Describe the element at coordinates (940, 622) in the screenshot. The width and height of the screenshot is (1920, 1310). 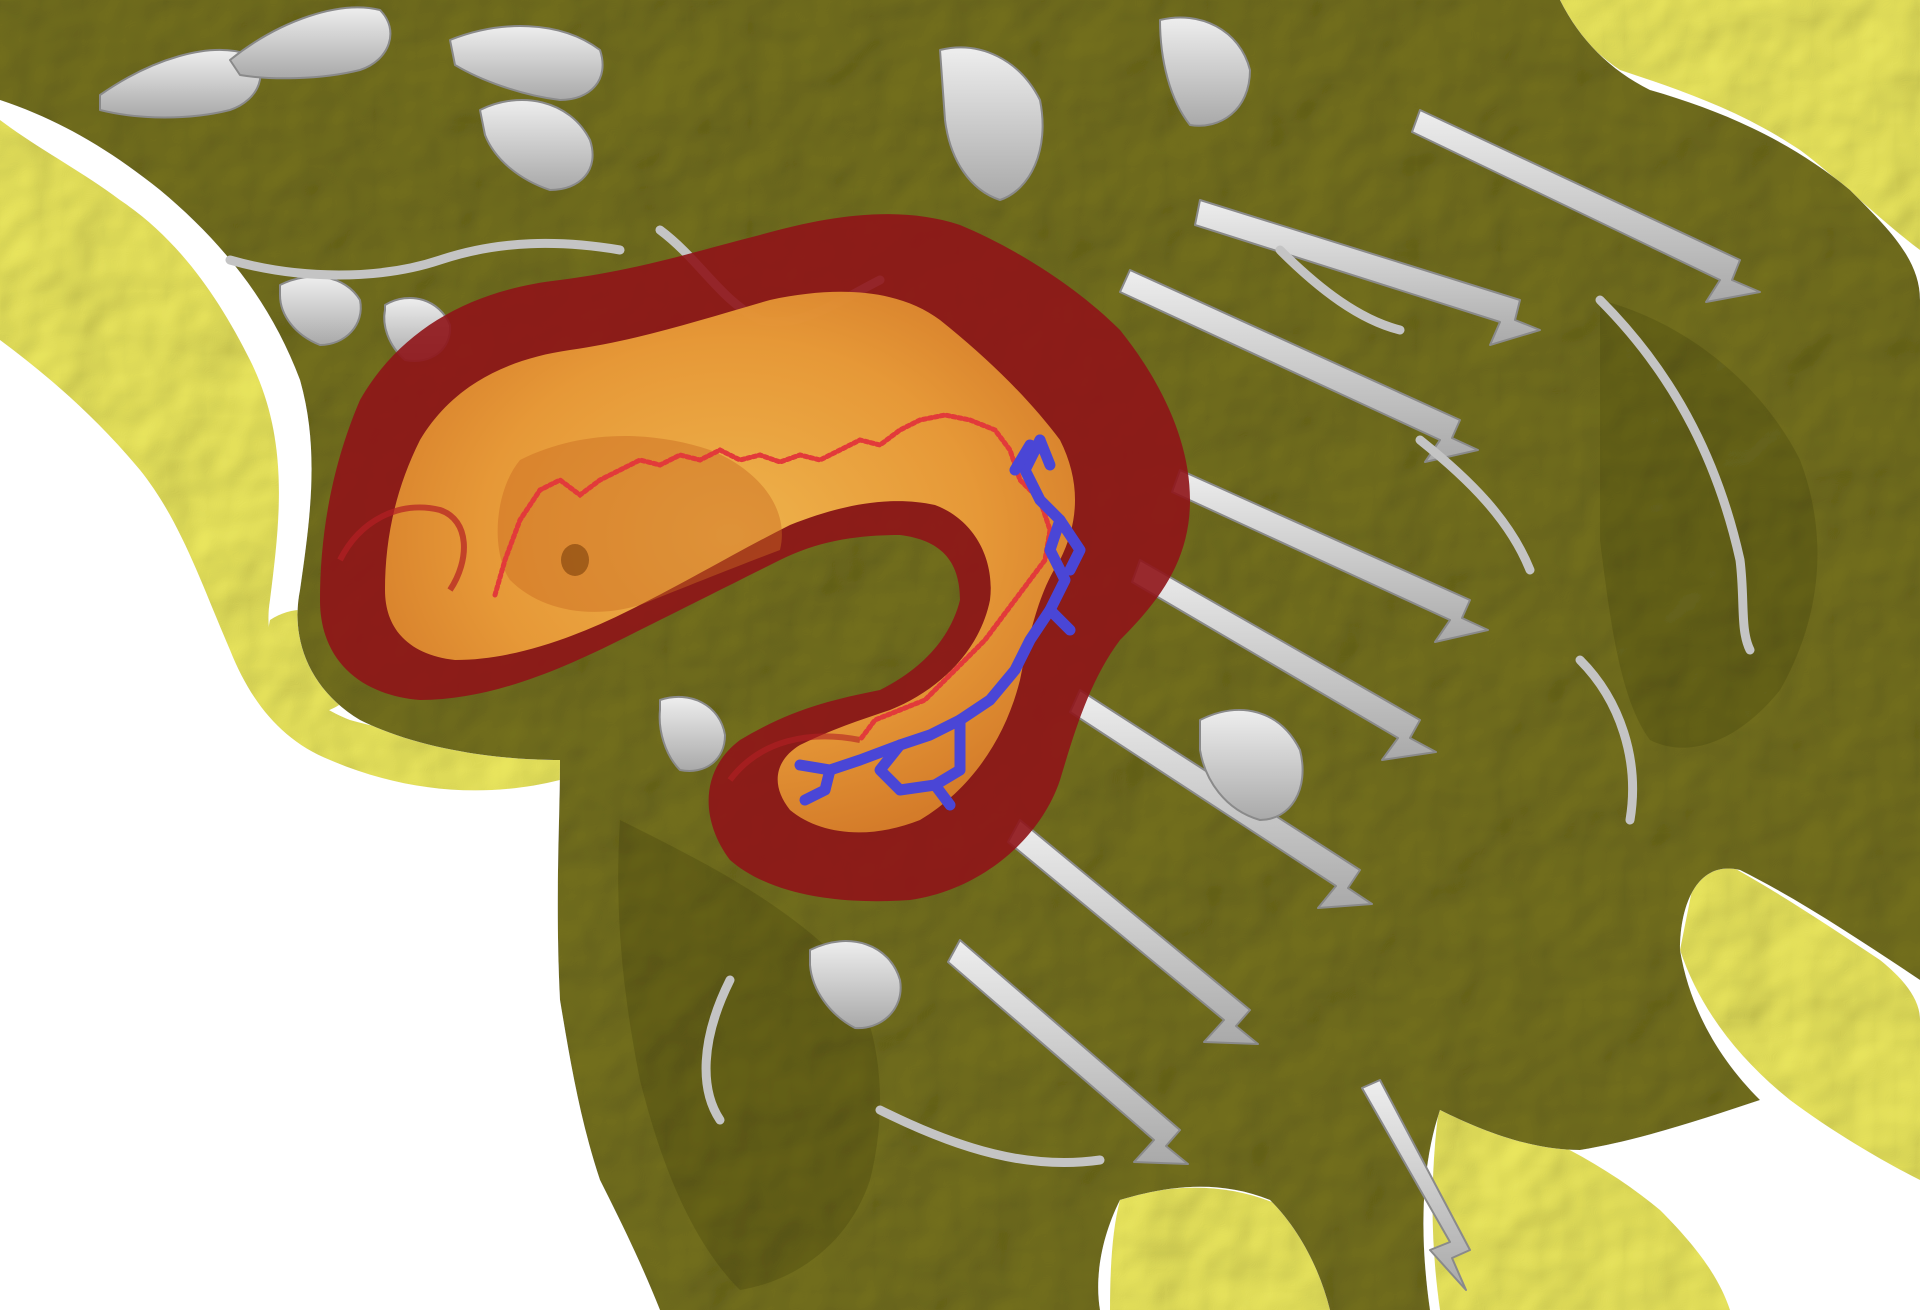
I see `ligand-stick-model` at that location.